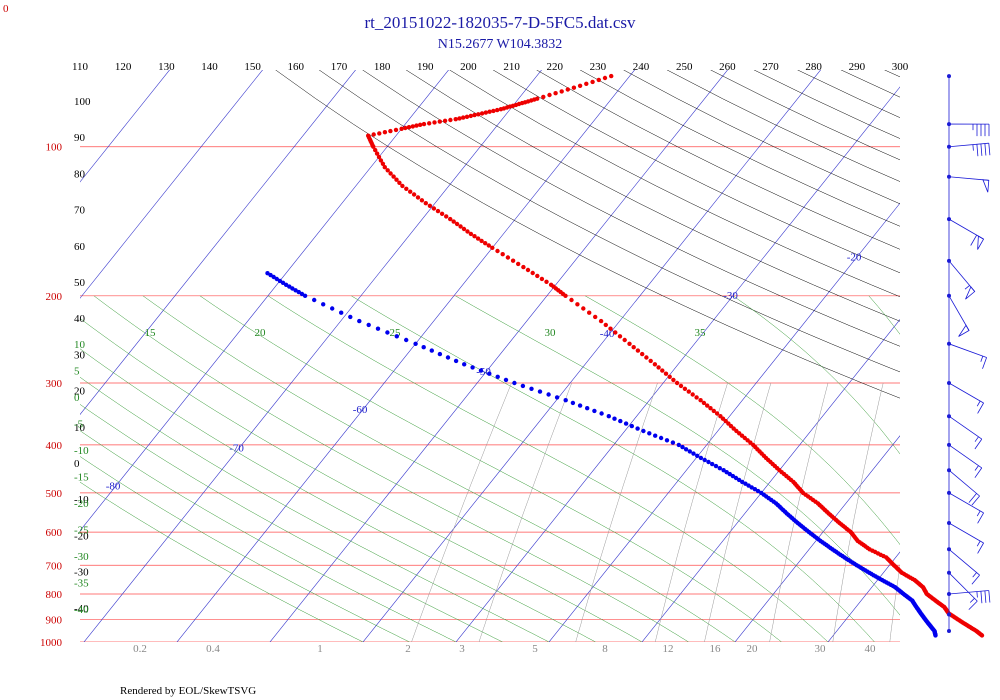  Describe the element at coordinates (551, 333) in the screenshot. I see `moist-adiabat-label: 30` at that location.